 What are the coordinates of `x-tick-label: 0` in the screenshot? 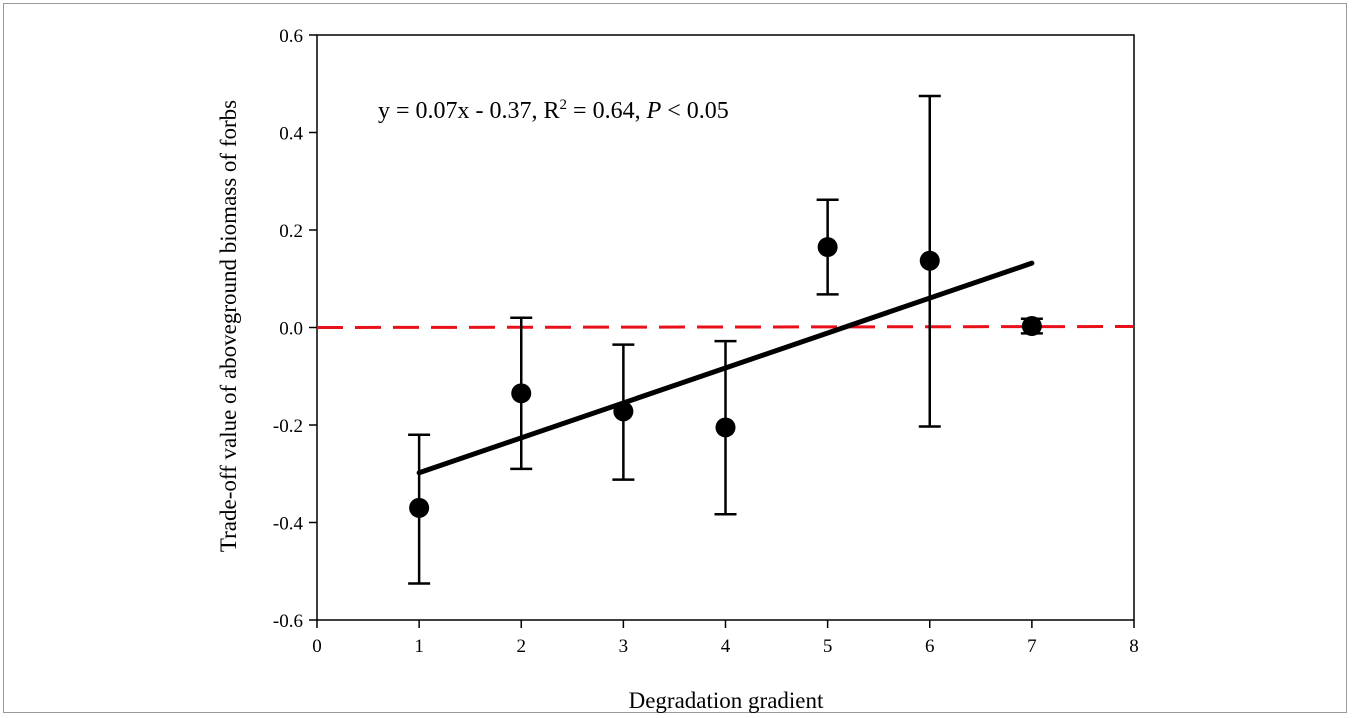 It's located at (317, 646).